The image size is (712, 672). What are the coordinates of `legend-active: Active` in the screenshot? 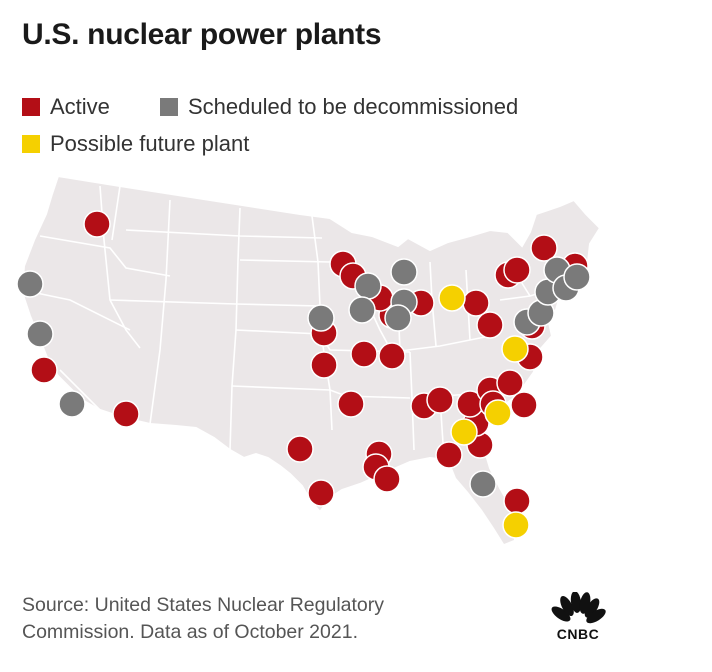 It's located at (66, 107).